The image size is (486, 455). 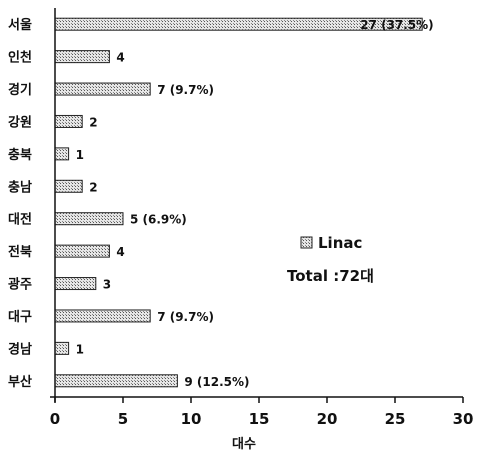 I want to click on x-tick-label-3: 10, so click(x=191, y=419).